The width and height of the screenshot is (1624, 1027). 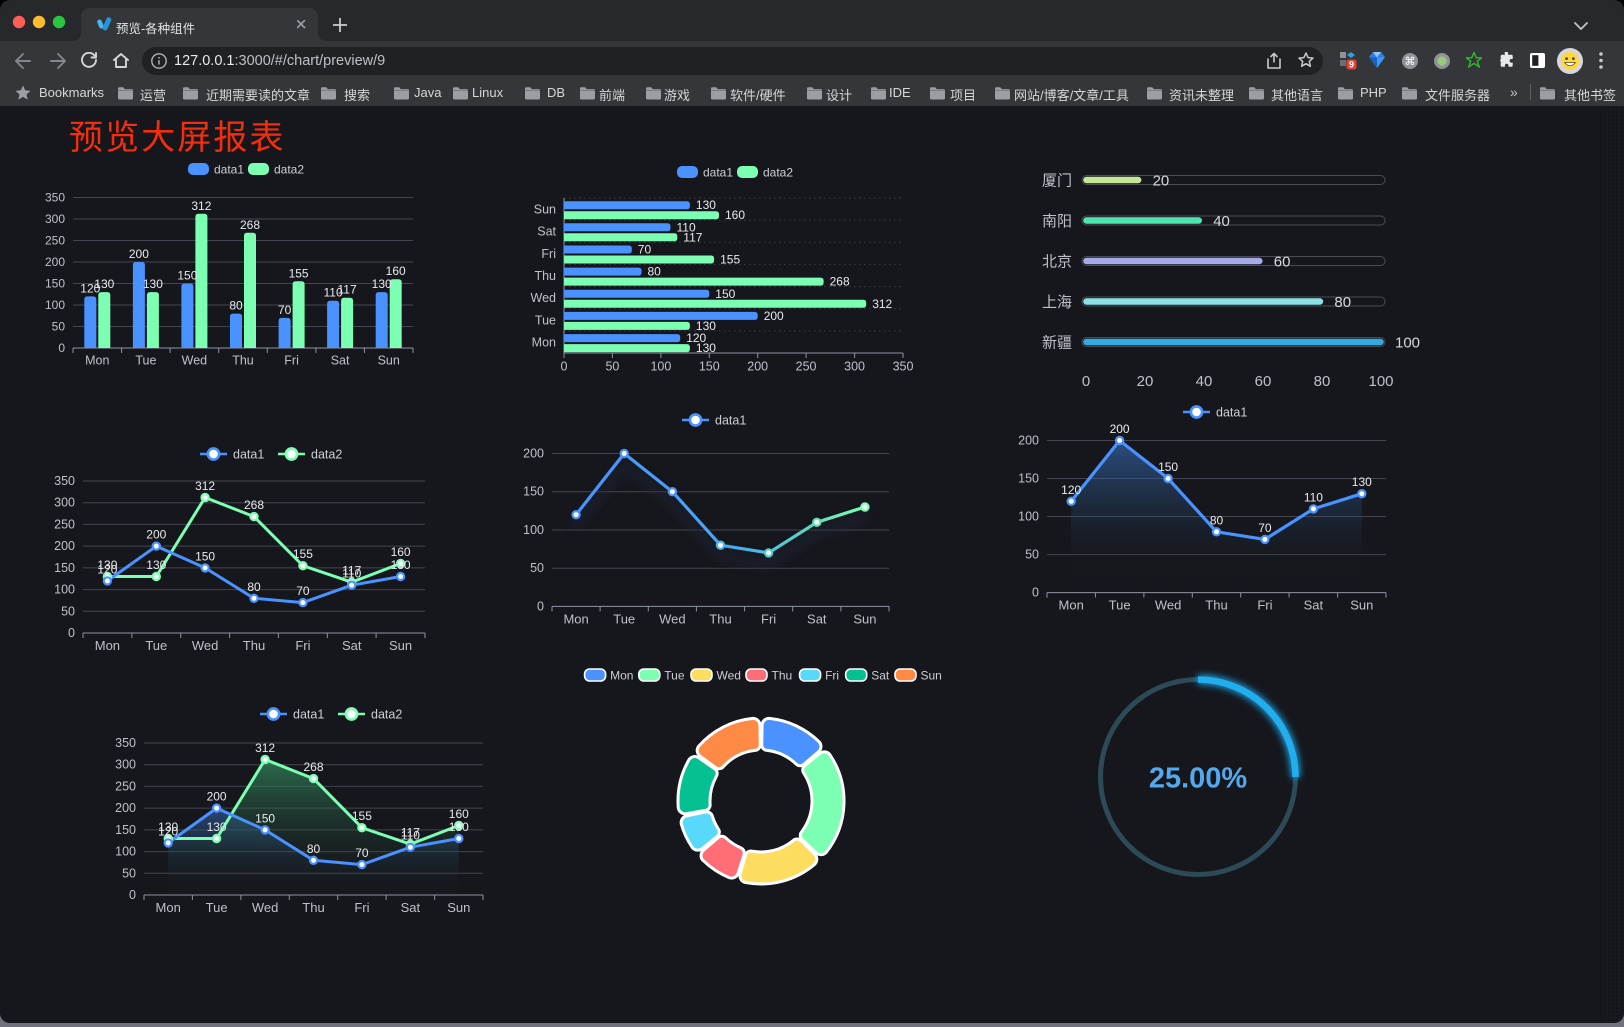 What do you see at coordinates (1282, 262) in the screenshot?
I see `svg-text: 60` at bounding box center [1282, 262].